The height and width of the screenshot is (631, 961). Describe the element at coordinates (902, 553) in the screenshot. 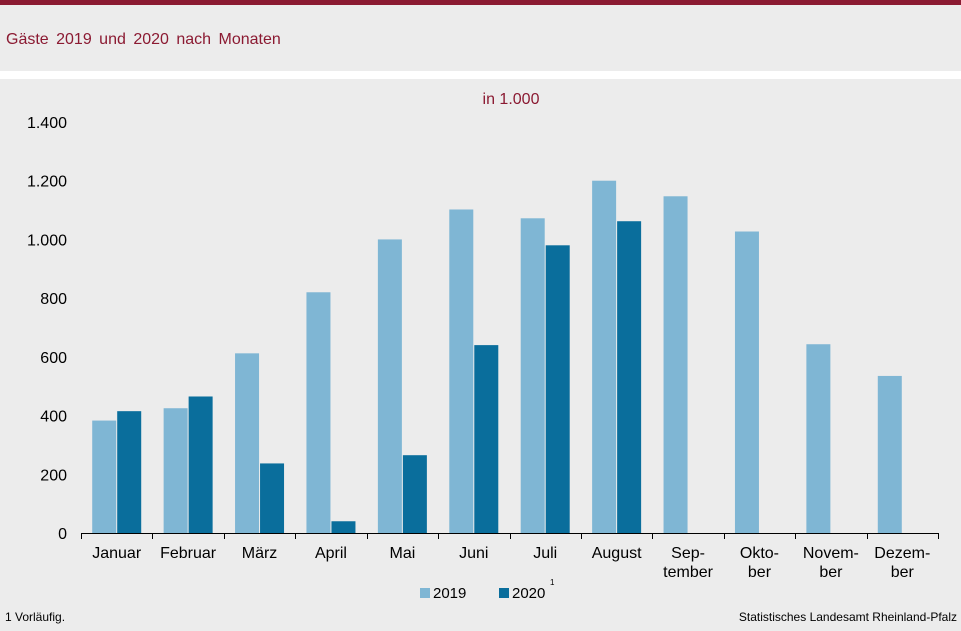

I see `x-tick-label: Dezem-` at that location.